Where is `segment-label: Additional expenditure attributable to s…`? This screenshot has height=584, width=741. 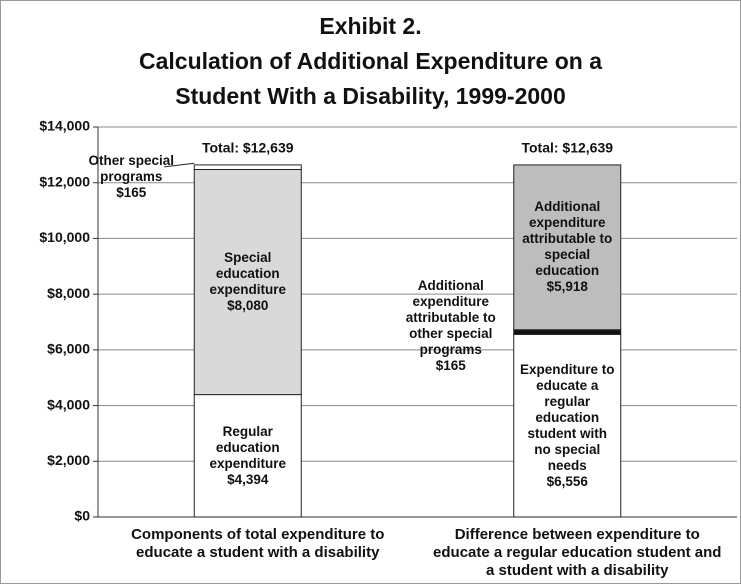 segment-label: Additional expenditure attributable to s… is located at coordinates (567, 247).